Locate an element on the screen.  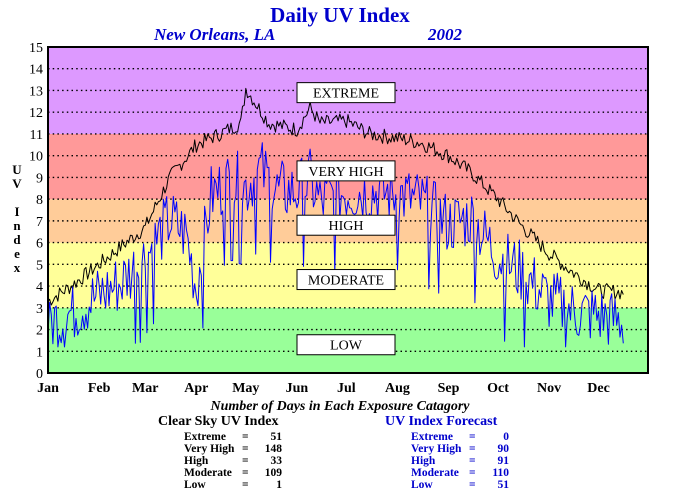
band-label-text: EXTREME is located at coordinates (346, 94).